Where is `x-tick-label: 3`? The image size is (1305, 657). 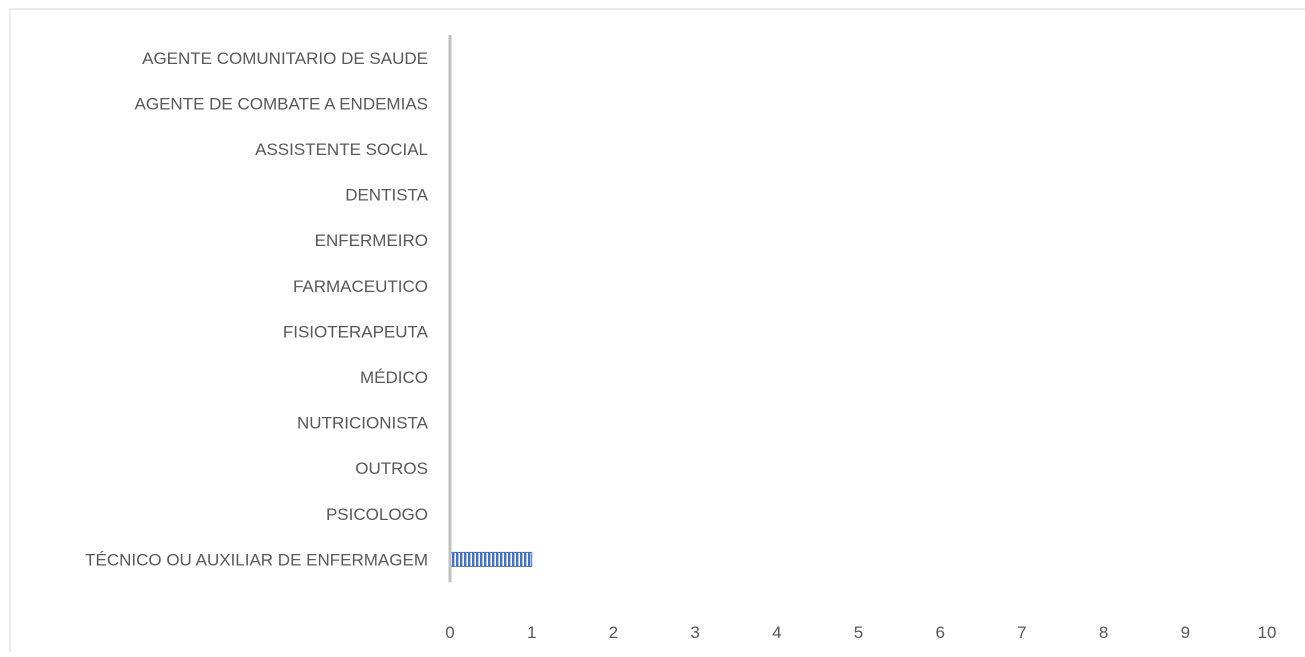 x-tick-label: 3 is located at coordinates (694, 632).